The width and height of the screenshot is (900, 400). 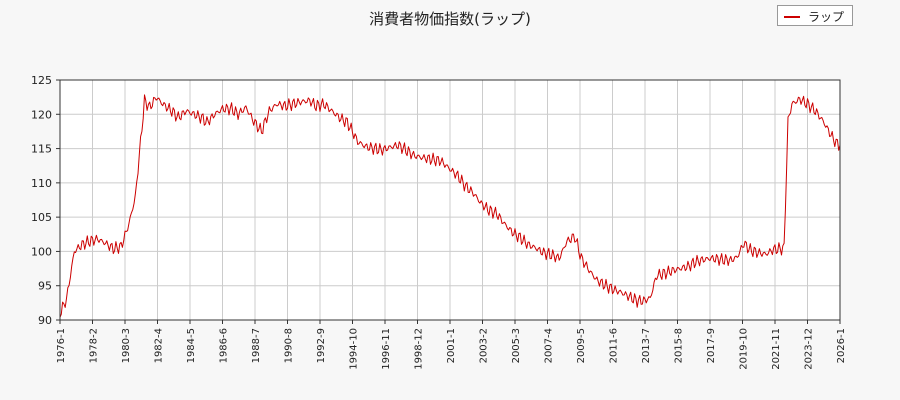 What do you see at coordinates (224, 345) in the screenshot?
I see `x-tick-label: 1986-6` at bounding box center [224, 345].